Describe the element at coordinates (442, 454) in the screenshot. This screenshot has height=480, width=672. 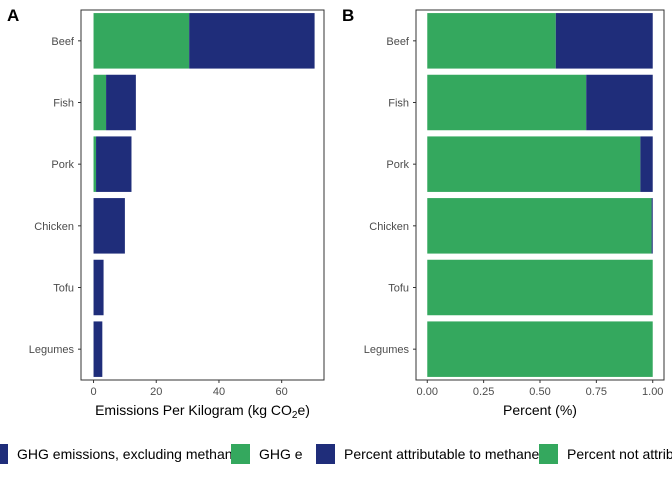
I see `legend-label-2: Percent attributable to methane` at that location.